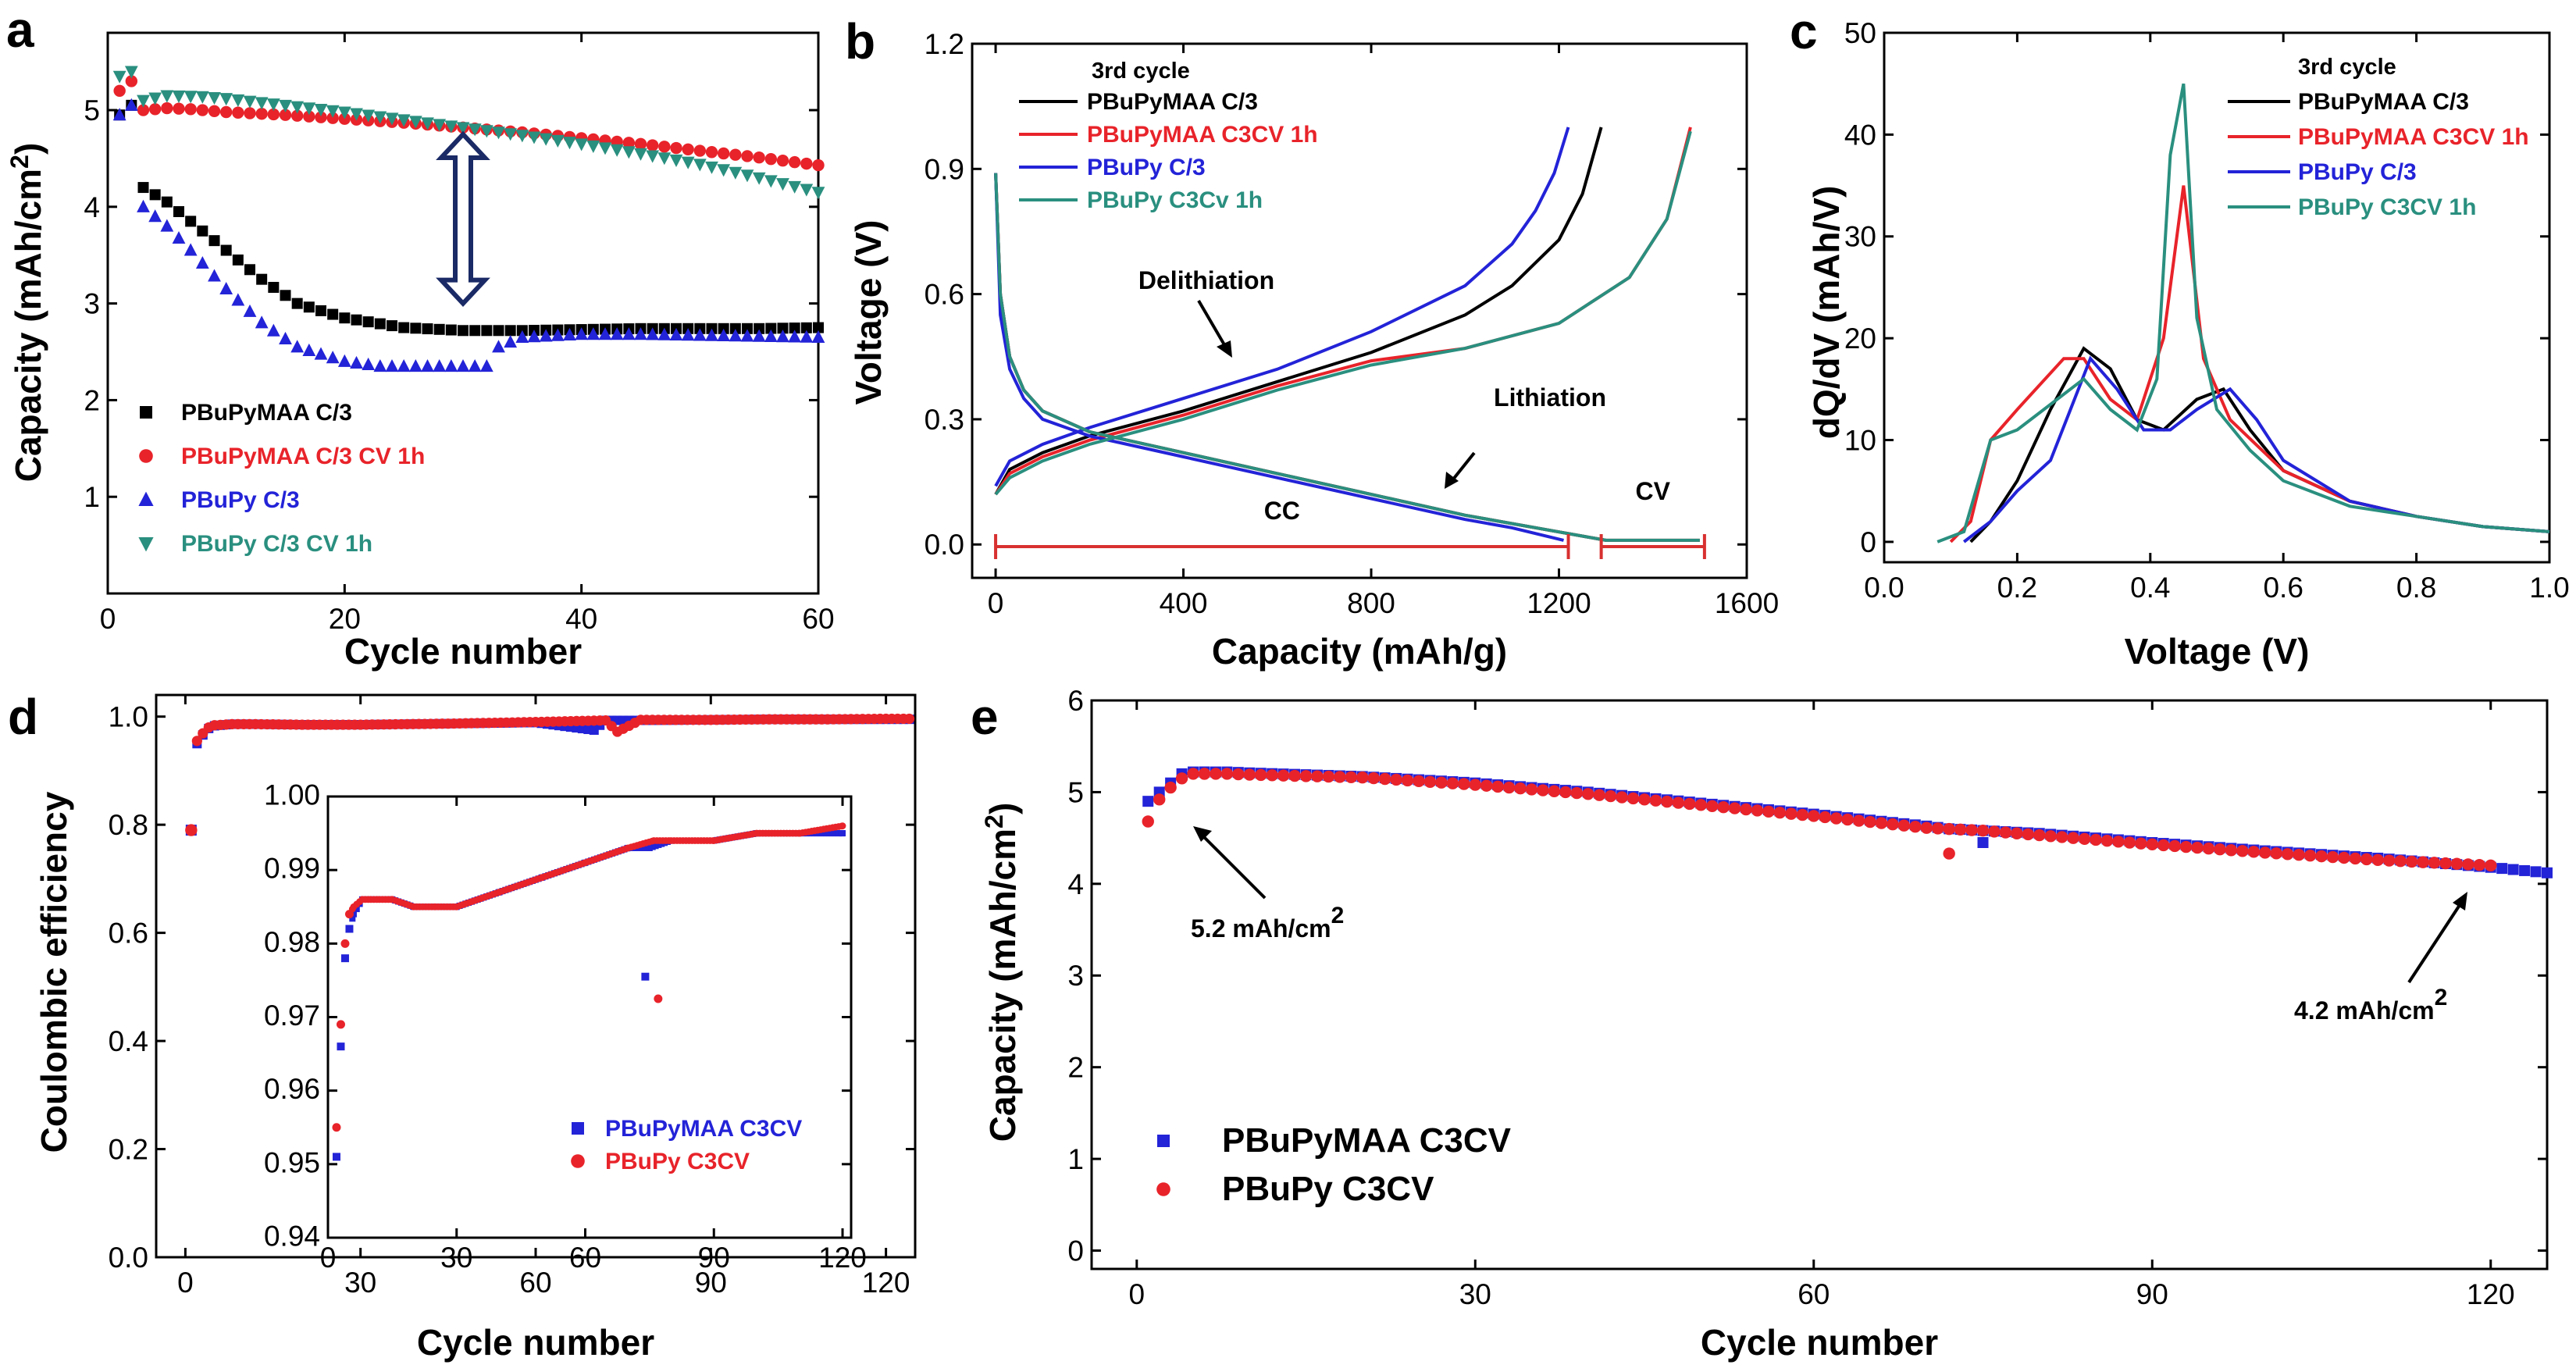 The height and width of the screenshot is (1372, 2576). Describe the element at coordinates (26, 313) in the screenshot. I see `y-axis-title: Capacity (mAh/cm2)` at that location.